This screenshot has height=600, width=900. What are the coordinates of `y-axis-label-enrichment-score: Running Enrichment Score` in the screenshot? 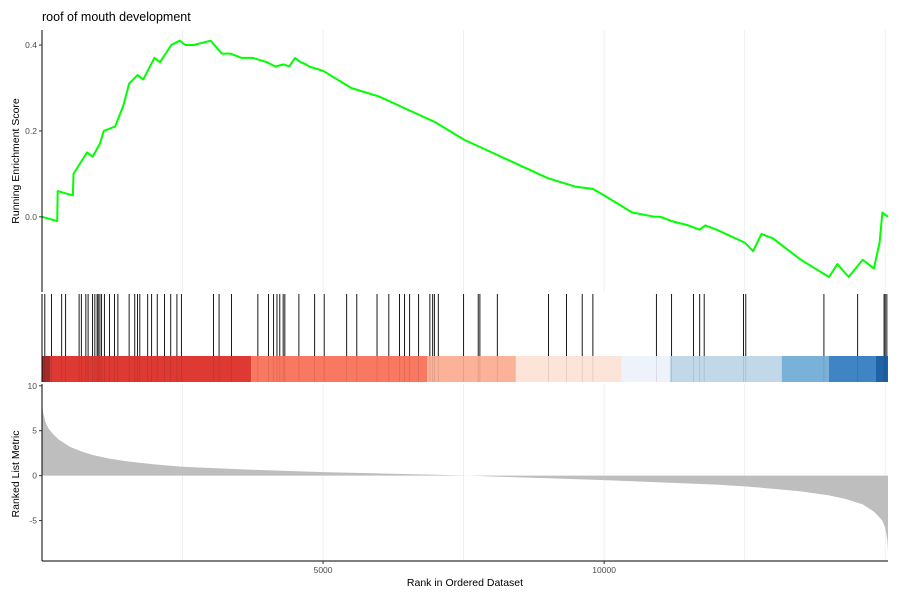 It's located at (16, 161).